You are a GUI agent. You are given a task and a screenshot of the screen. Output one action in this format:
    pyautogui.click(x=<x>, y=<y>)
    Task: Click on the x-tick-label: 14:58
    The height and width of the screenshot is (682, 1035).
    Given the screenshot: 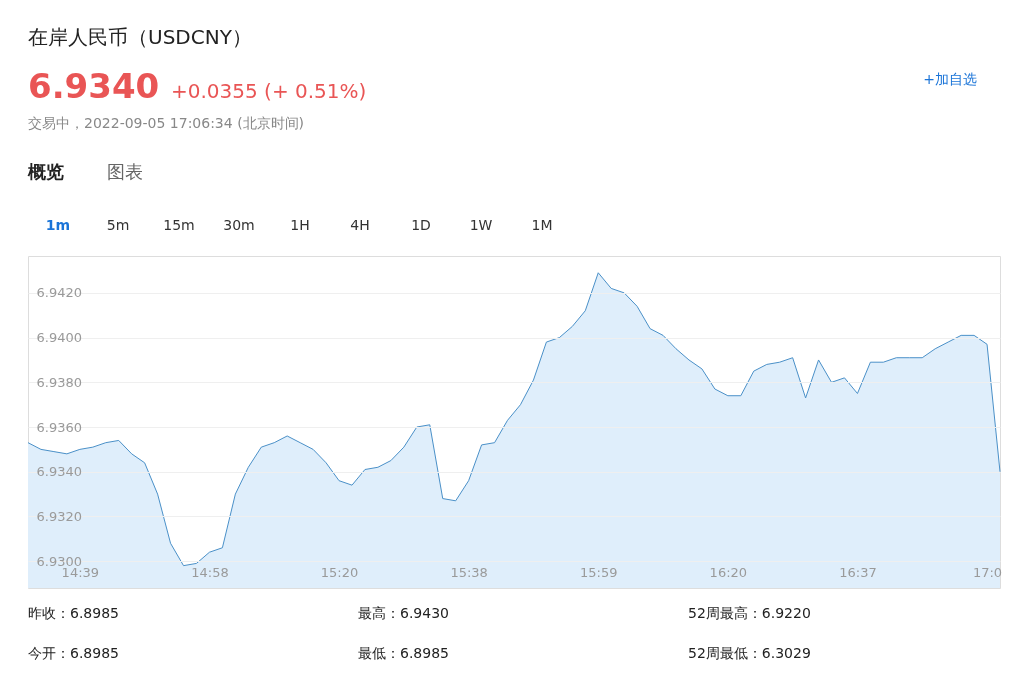 What is the action you would take?
    pyautogui.click(x=210, y=572)
    